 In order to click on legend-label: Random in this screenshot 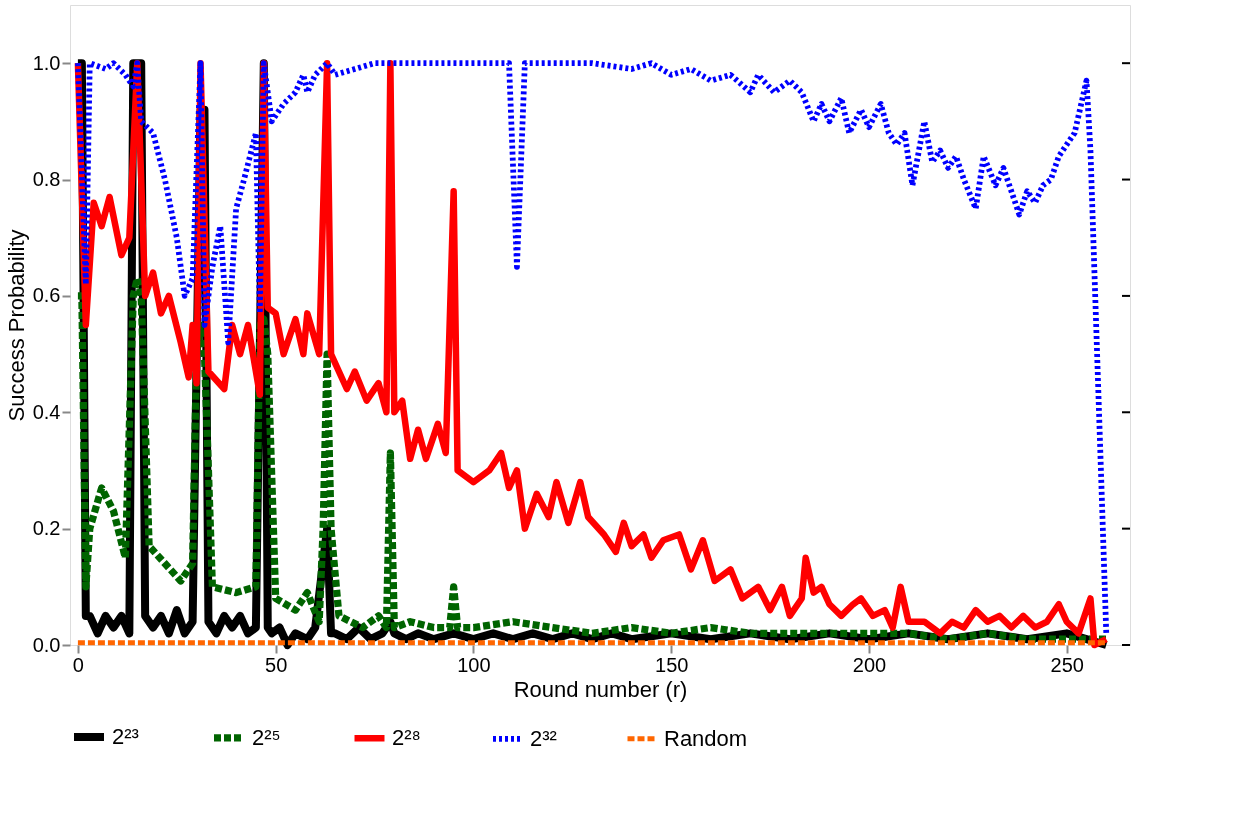, I will do `click(706, 738)`.